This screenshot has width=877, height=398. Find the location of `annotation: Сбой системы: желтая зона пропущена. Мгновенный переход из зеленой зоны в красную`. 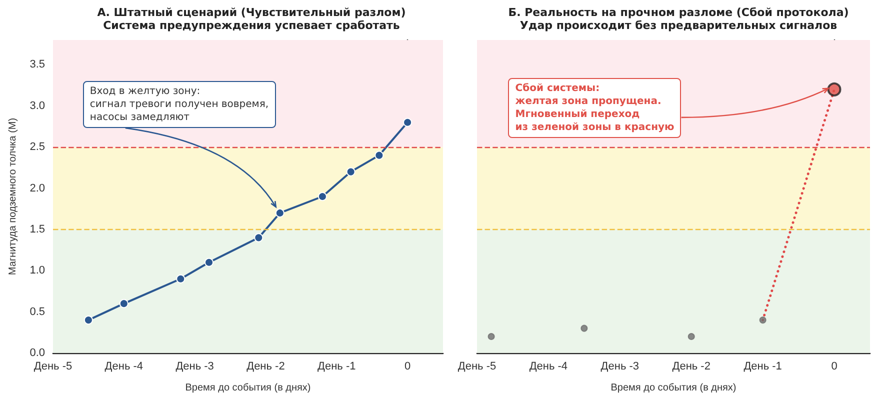

annotation: Сбой системы: желтая зона пропущена. Мгновенный переход из зеленой зоны в красную is located at coordinates (595, 108).